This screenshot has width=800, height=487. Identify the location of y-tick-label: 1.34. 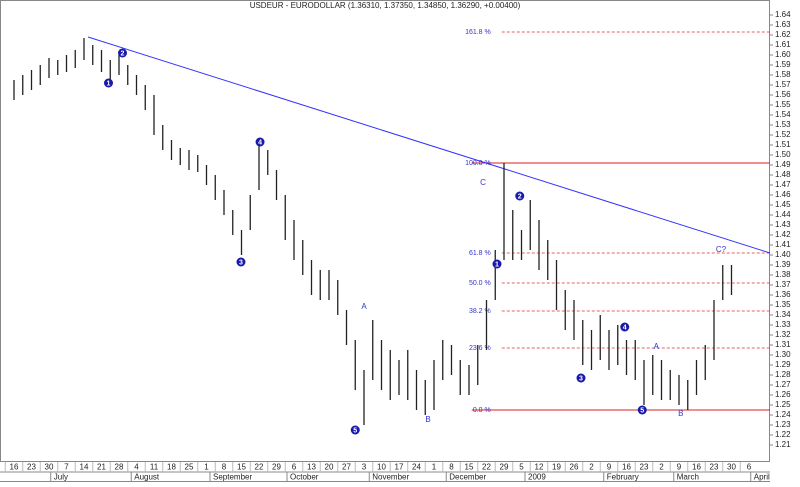
(783, 314).